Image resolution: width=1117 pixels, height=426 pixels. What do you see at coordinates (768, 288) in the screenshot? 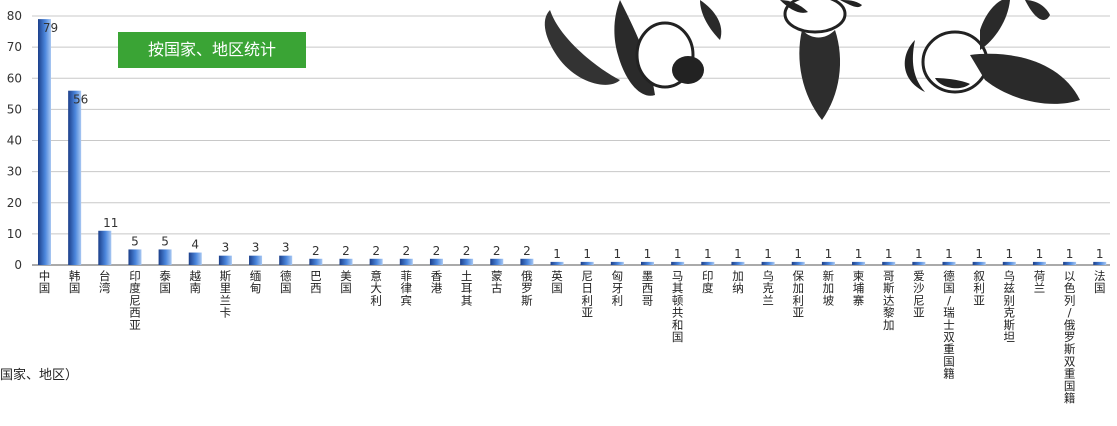
I see `category-label: 乌克兰` at bounding box center [768, 288].